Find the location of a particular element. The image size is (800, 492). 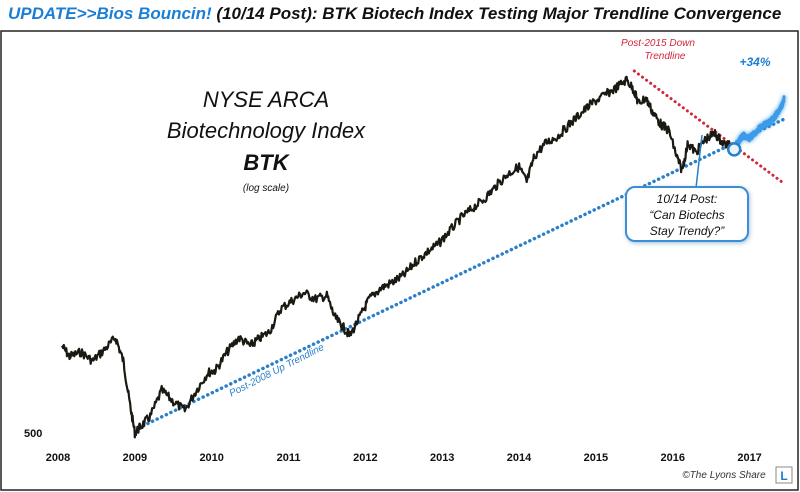

x-tick-label: 2008 is located at coordinates (58, 458).